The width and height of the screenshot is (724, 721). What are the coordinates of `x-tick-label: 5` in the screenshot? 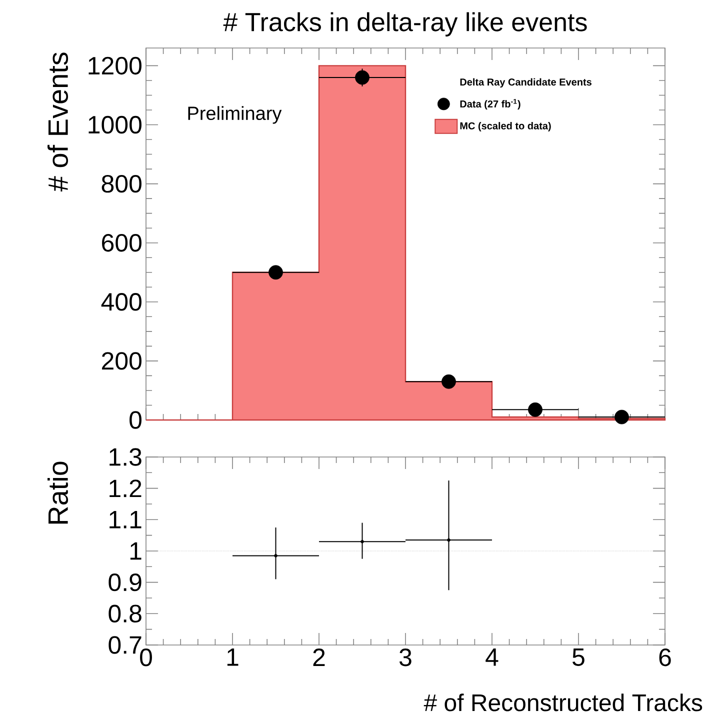 It's located at (578, 657).